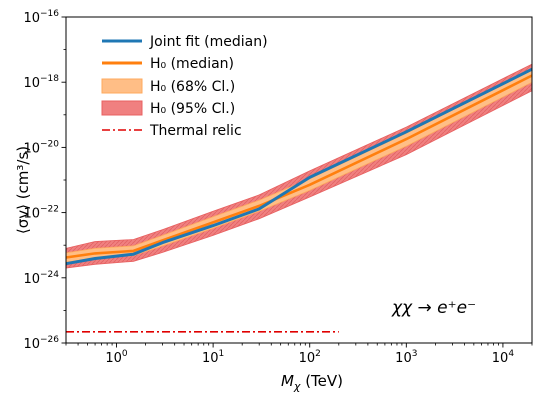 Image resolution: width=546 pixels, height=410 pixels. Describe the element at coordinates (116, 357) in the screenshot. I see `x-tick-label: 100` at that location.